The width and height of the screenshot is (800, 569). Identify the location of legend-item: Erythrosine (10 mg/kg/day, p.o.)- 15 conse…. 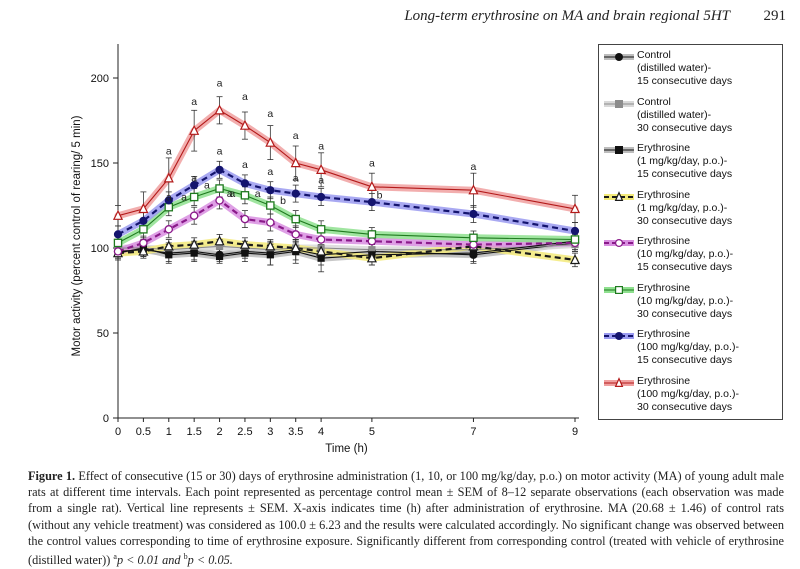
(691, 257).